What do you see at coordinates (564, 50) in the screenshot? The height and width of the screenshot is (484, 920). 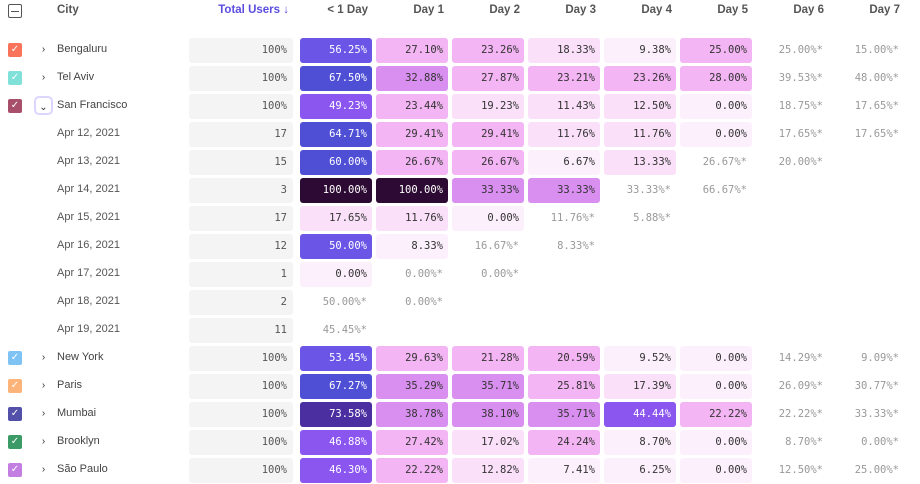 I see `retention-cell: 18.33%` at bounding box center [564, 50].